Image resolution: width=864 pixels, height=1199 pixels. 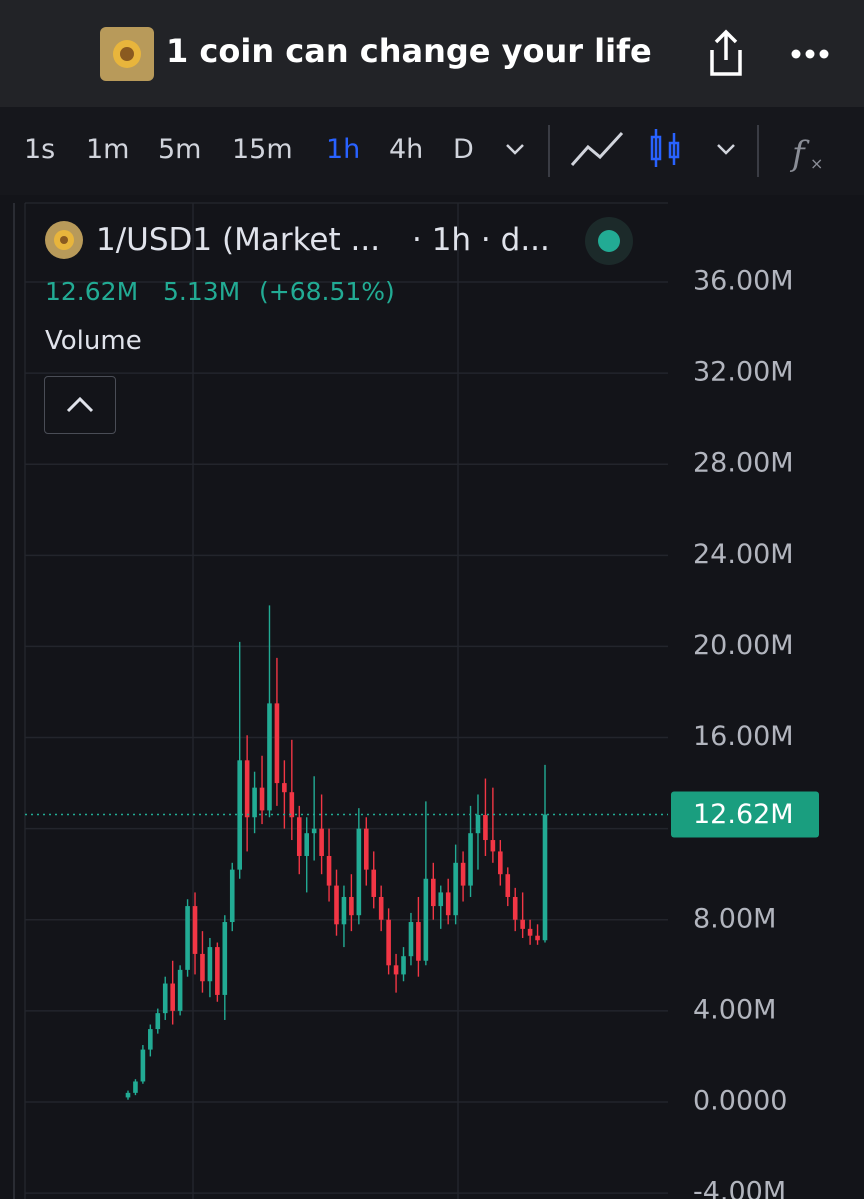 What do you see at coordinates (432, 151) in the screenshot?
I see `toolbar: f ×` at bounding box center [432, 151].